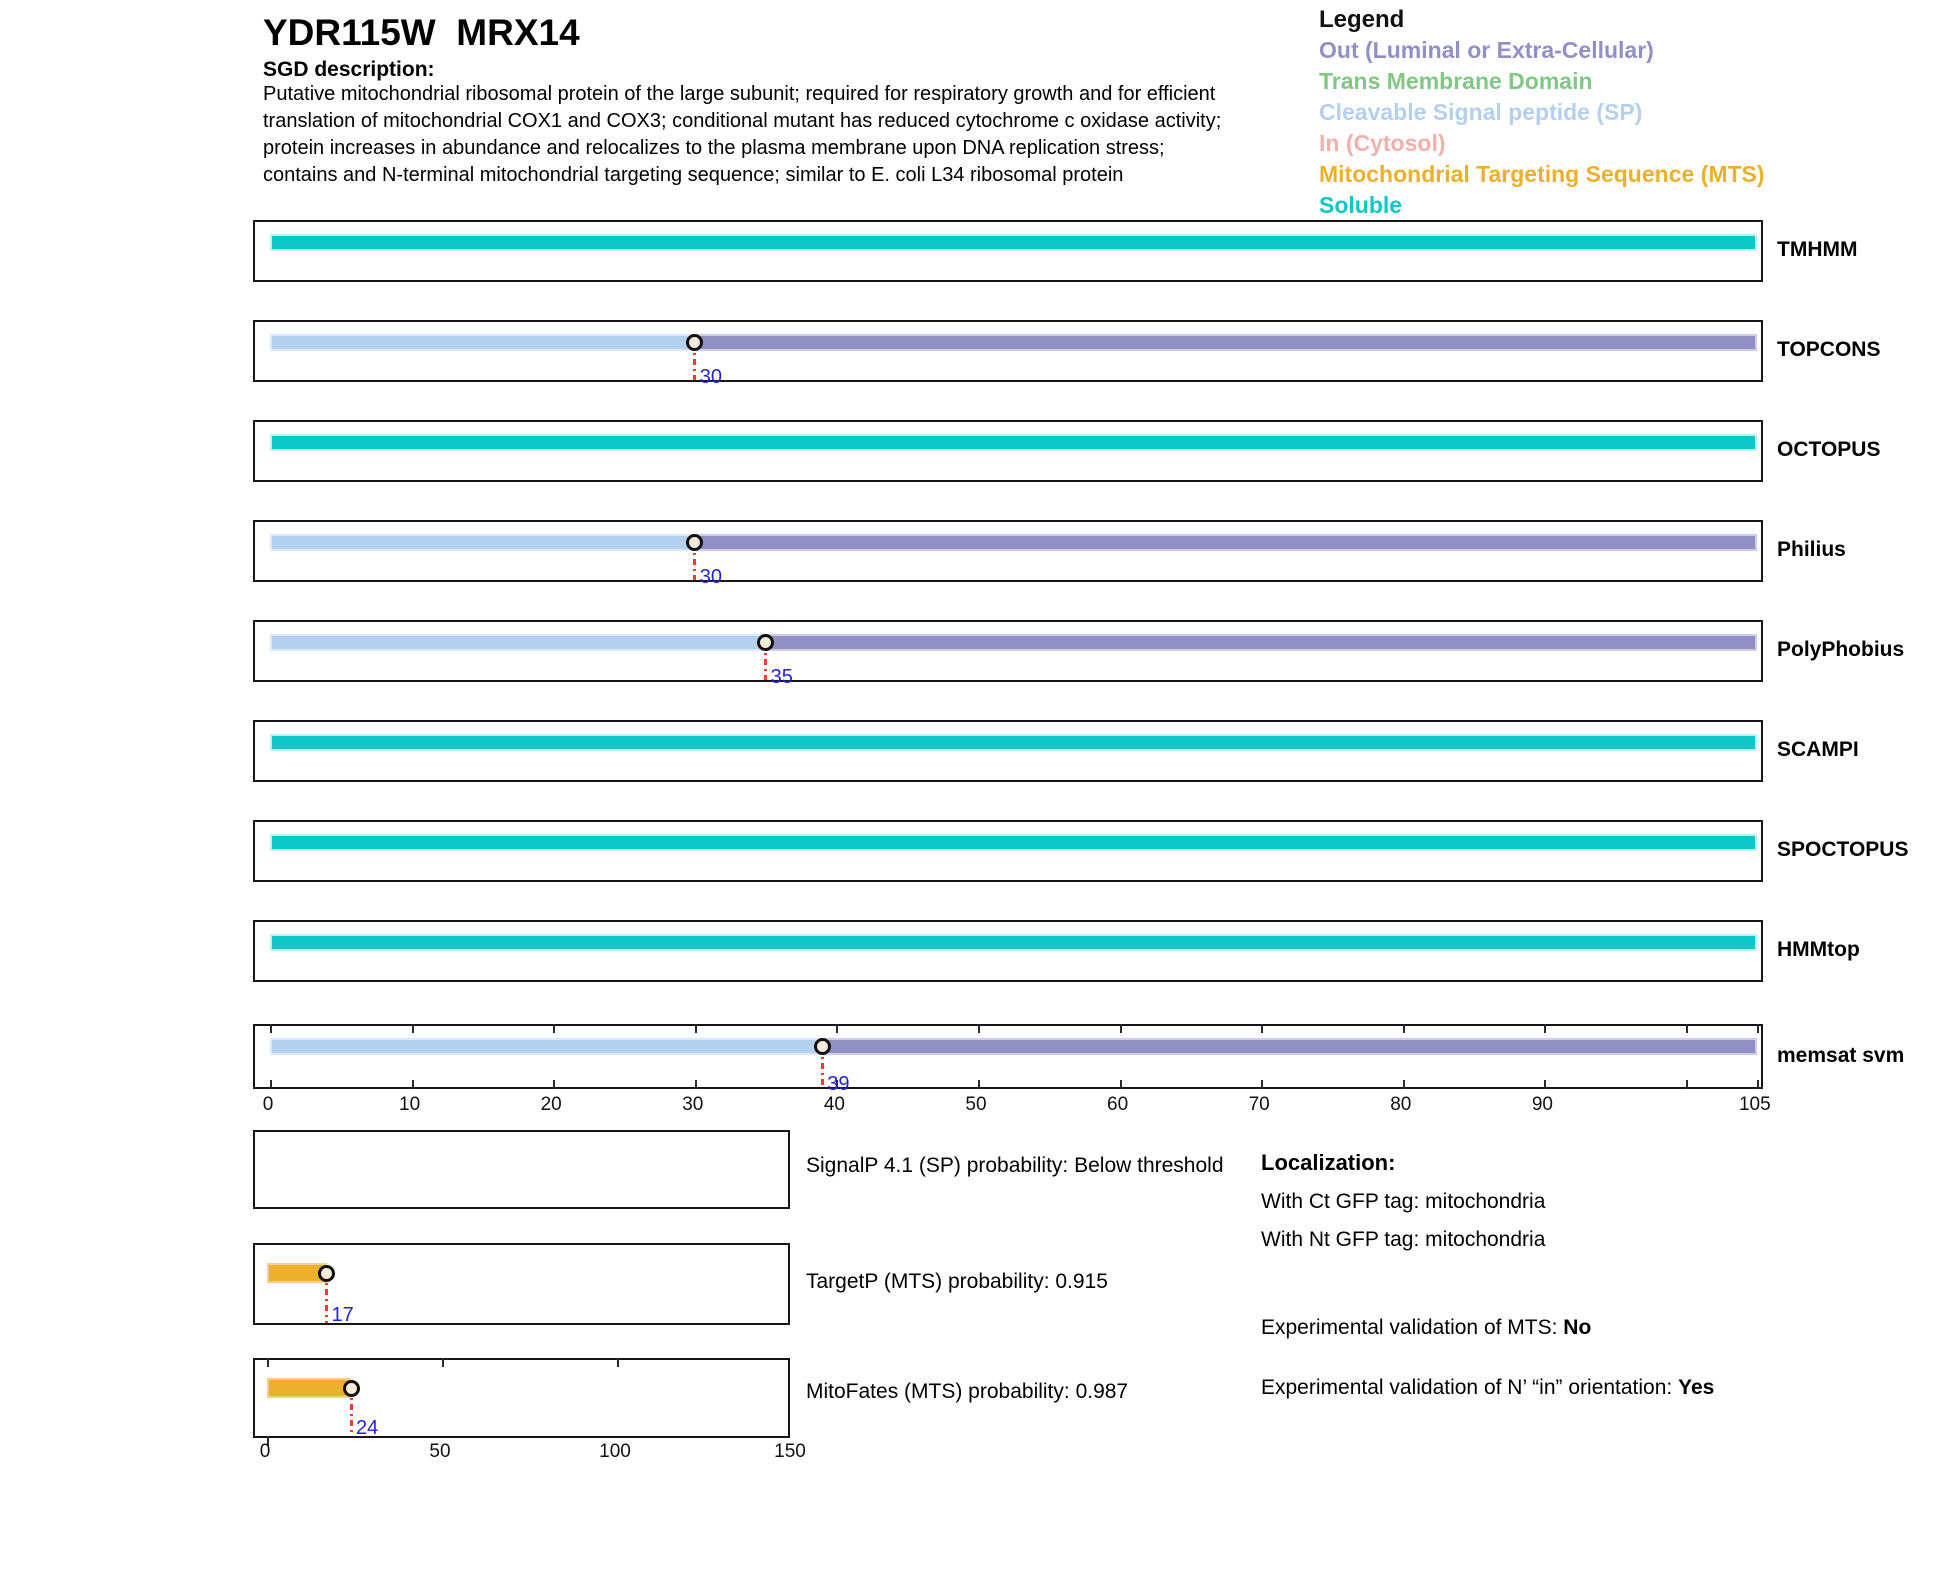  What do you see at coordinates (781, 677) in the screenshot?
I see `marker-position-label: 35` at bounding box center [781, 677].